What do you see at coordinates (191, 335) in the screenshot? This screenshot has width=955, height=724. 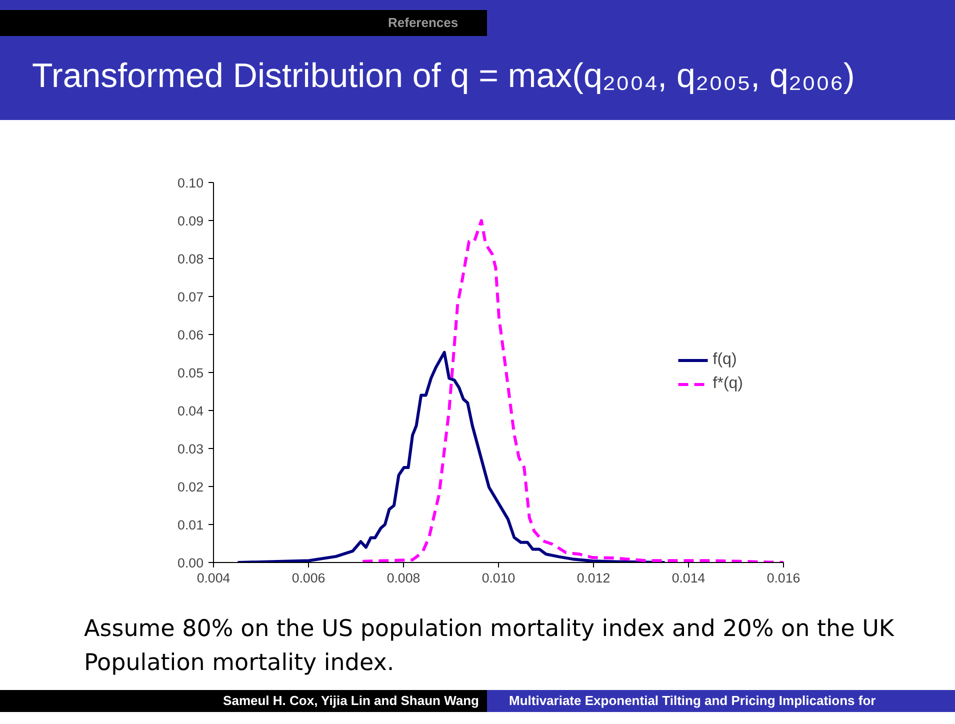 I see `y-tick-label: 0.06` at bounding box center [191, 335].